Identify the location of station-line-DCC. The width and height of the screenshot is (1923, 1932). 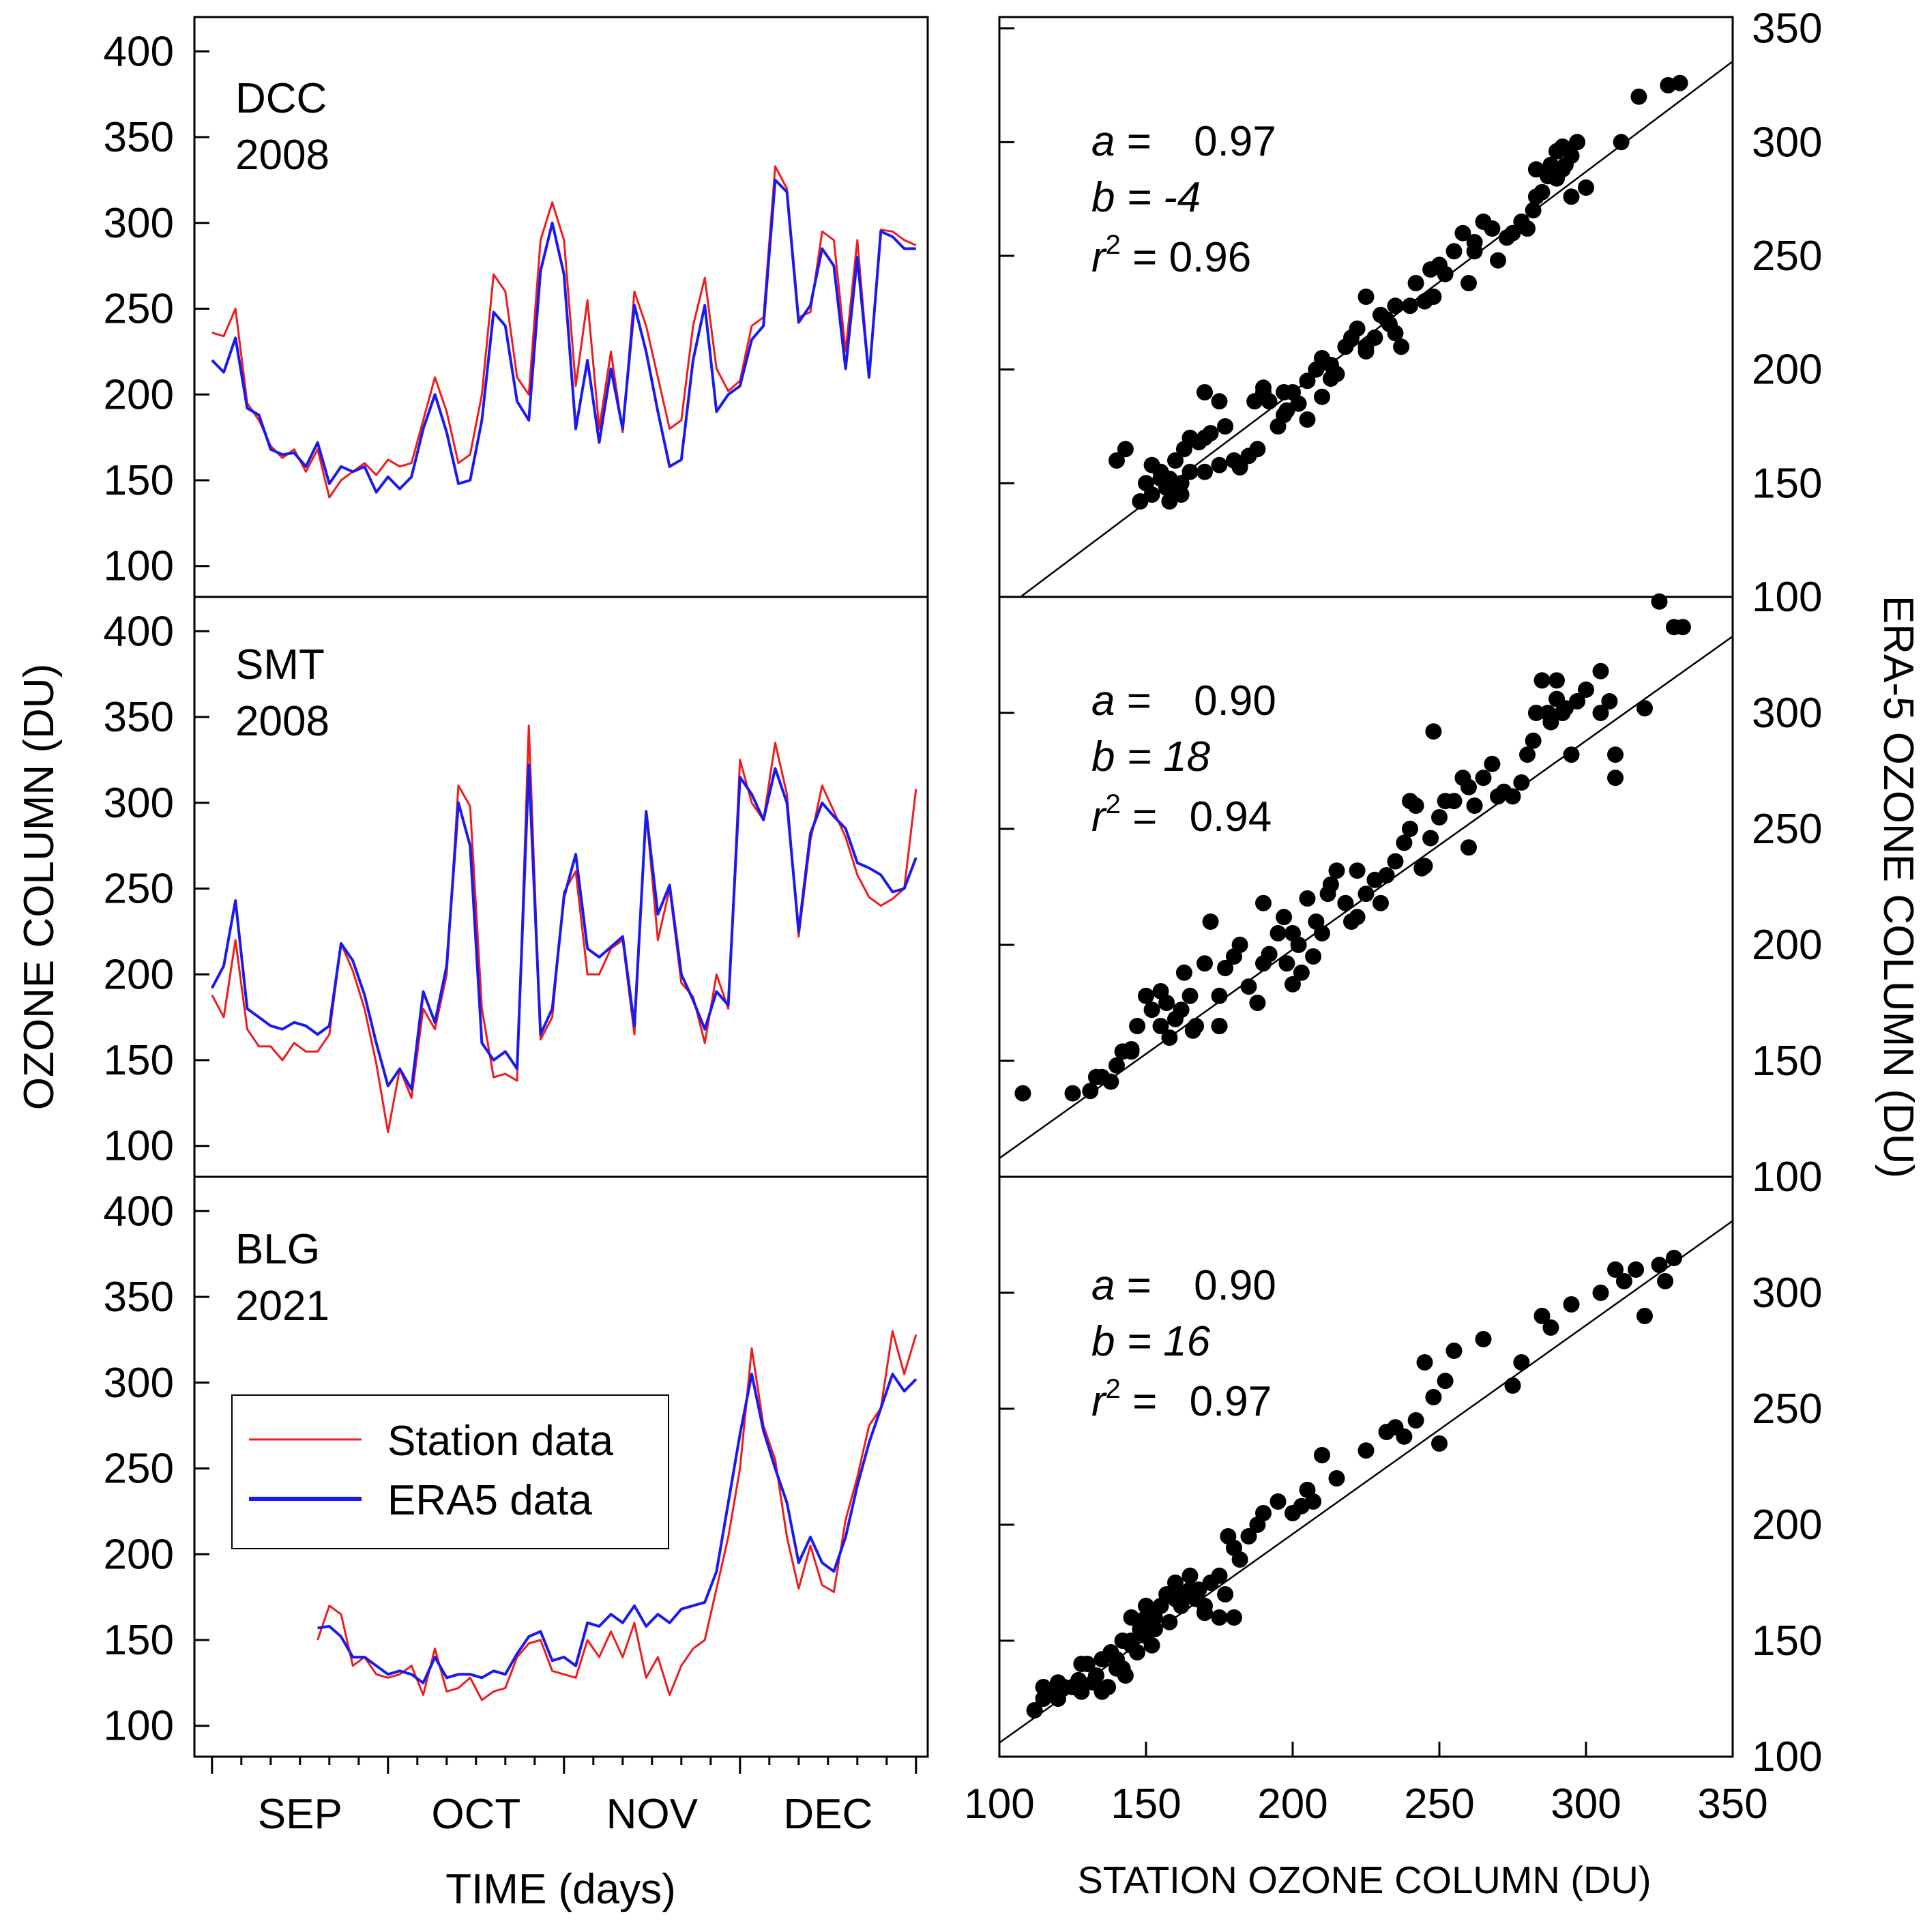
(564, 332).